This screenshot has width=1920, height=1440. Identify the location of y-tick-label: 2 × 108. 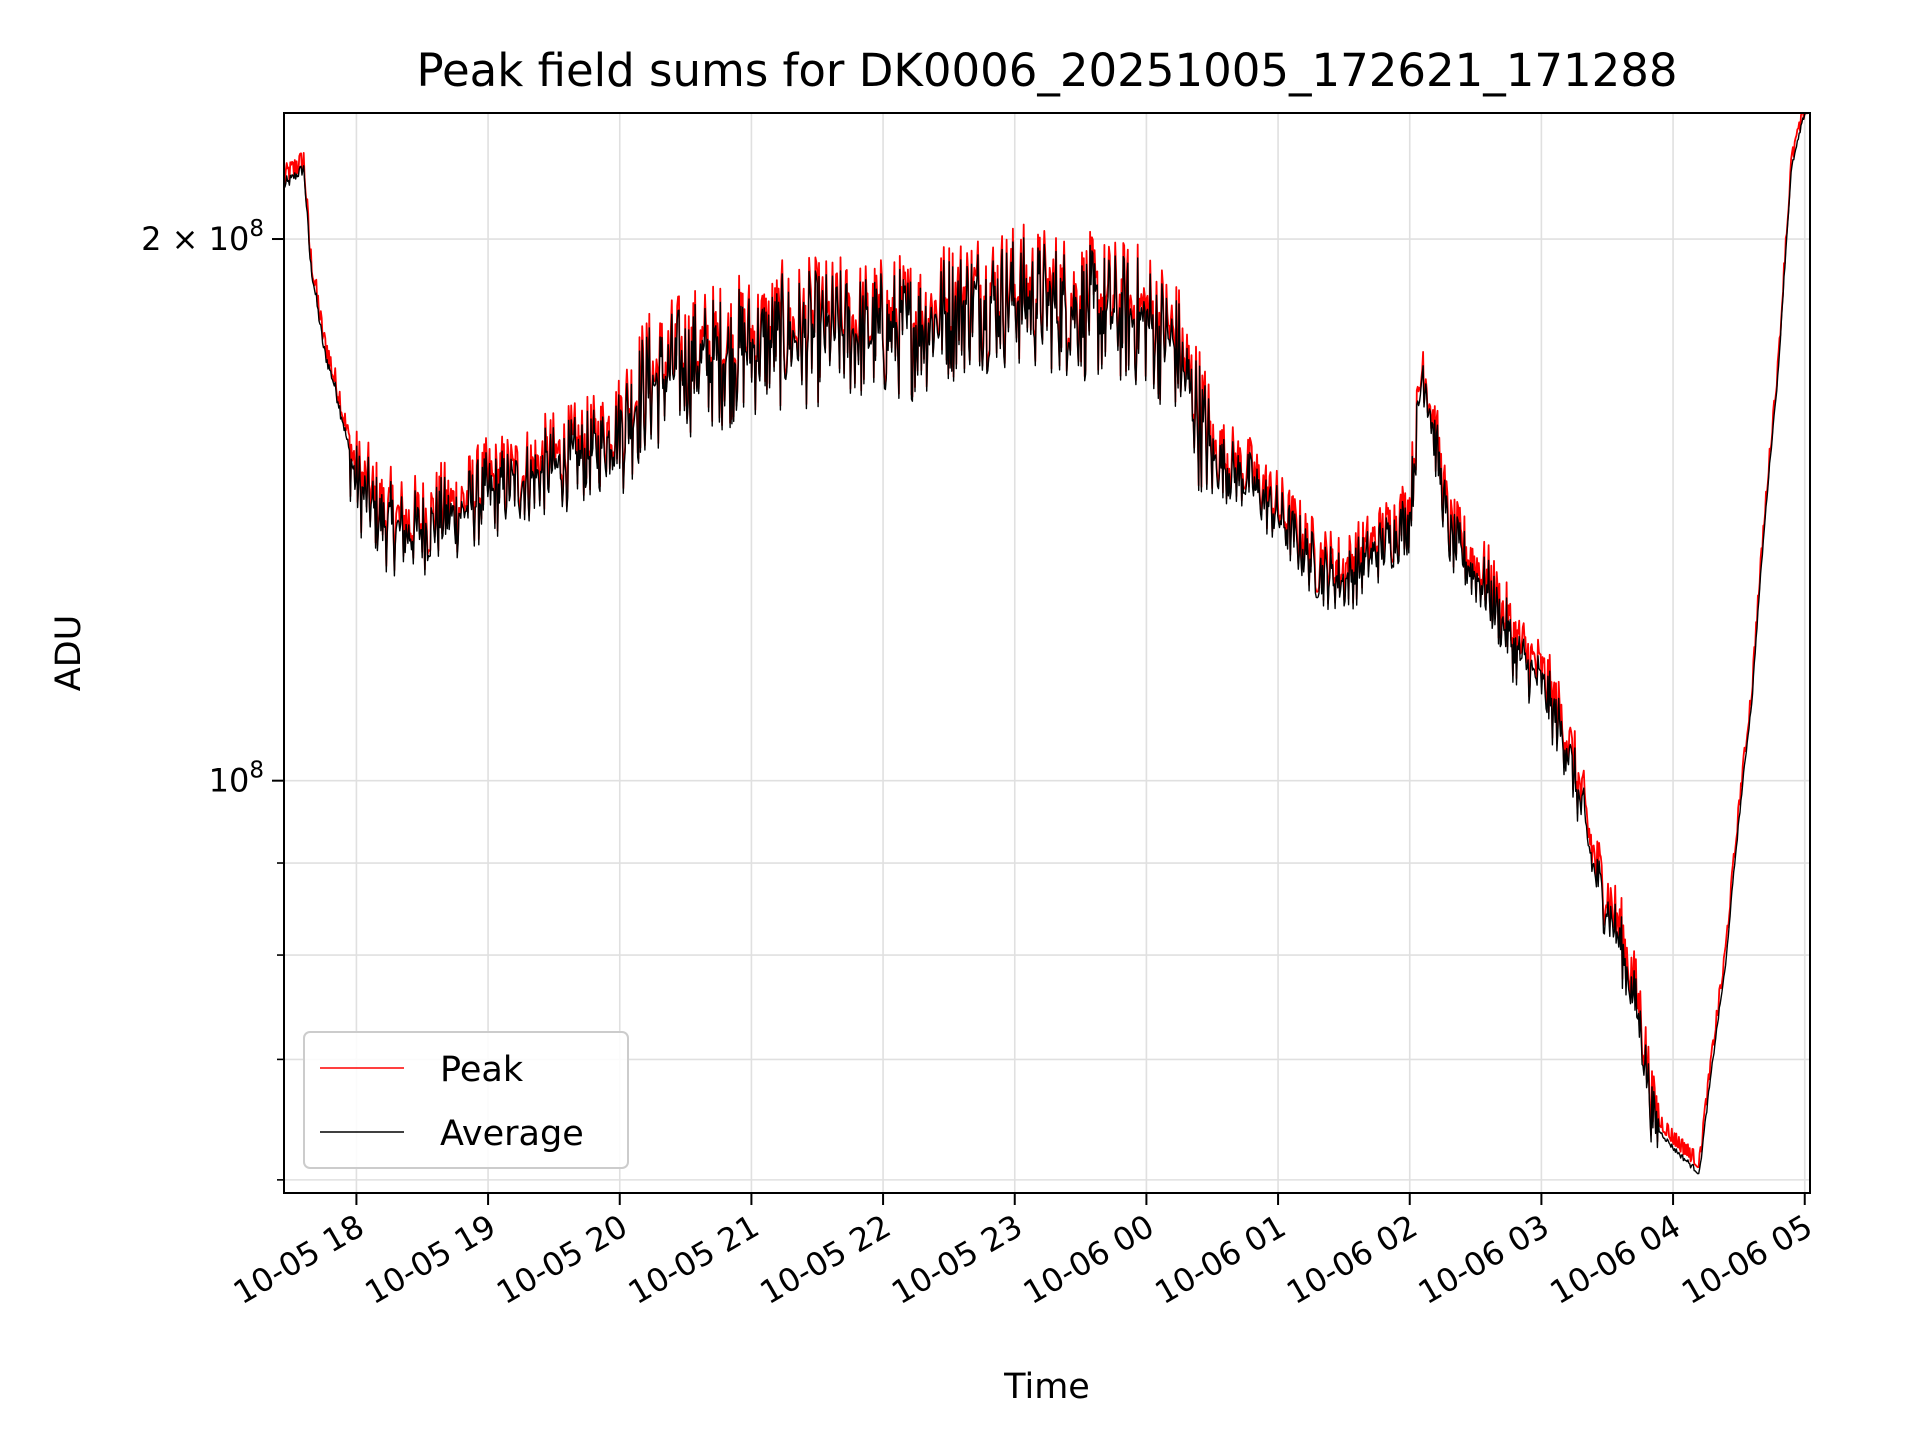
(202, 237).